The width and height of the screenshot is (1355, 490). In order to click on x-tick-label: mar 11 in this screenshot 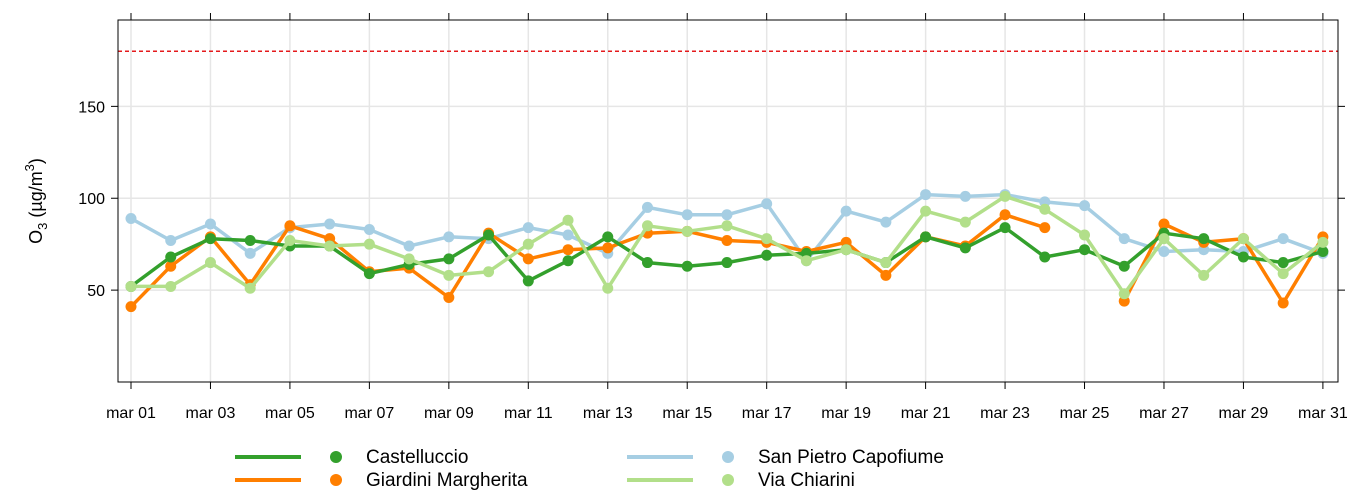, I will do `click(528, 413)`.